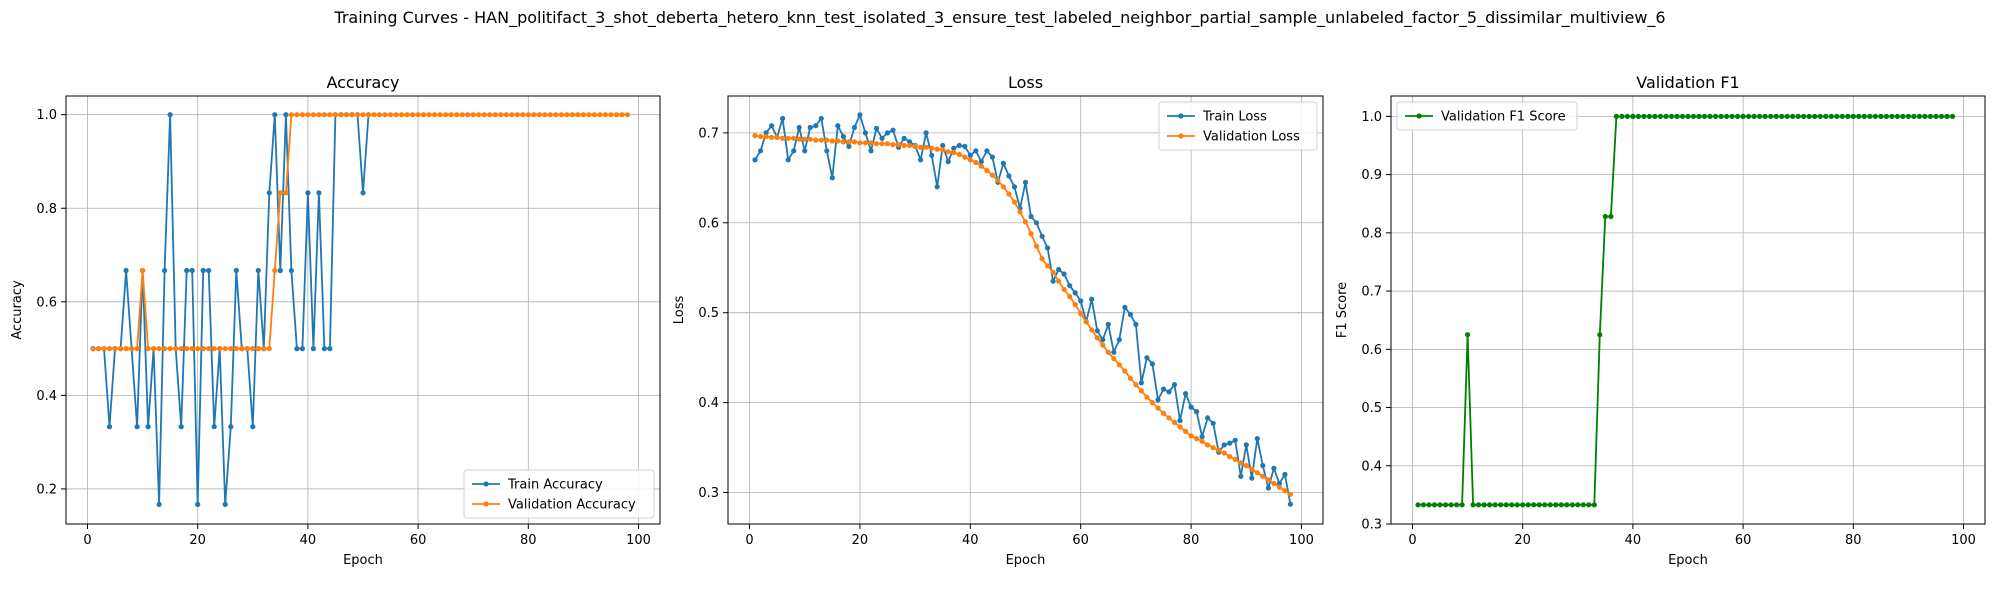 The width and height of the screenshot is (2000, 600). What do you see at coordinates (1371, 233) in the screenshot?
I see `y-tick-label: 0.8` at bounding box center [1371, 233].